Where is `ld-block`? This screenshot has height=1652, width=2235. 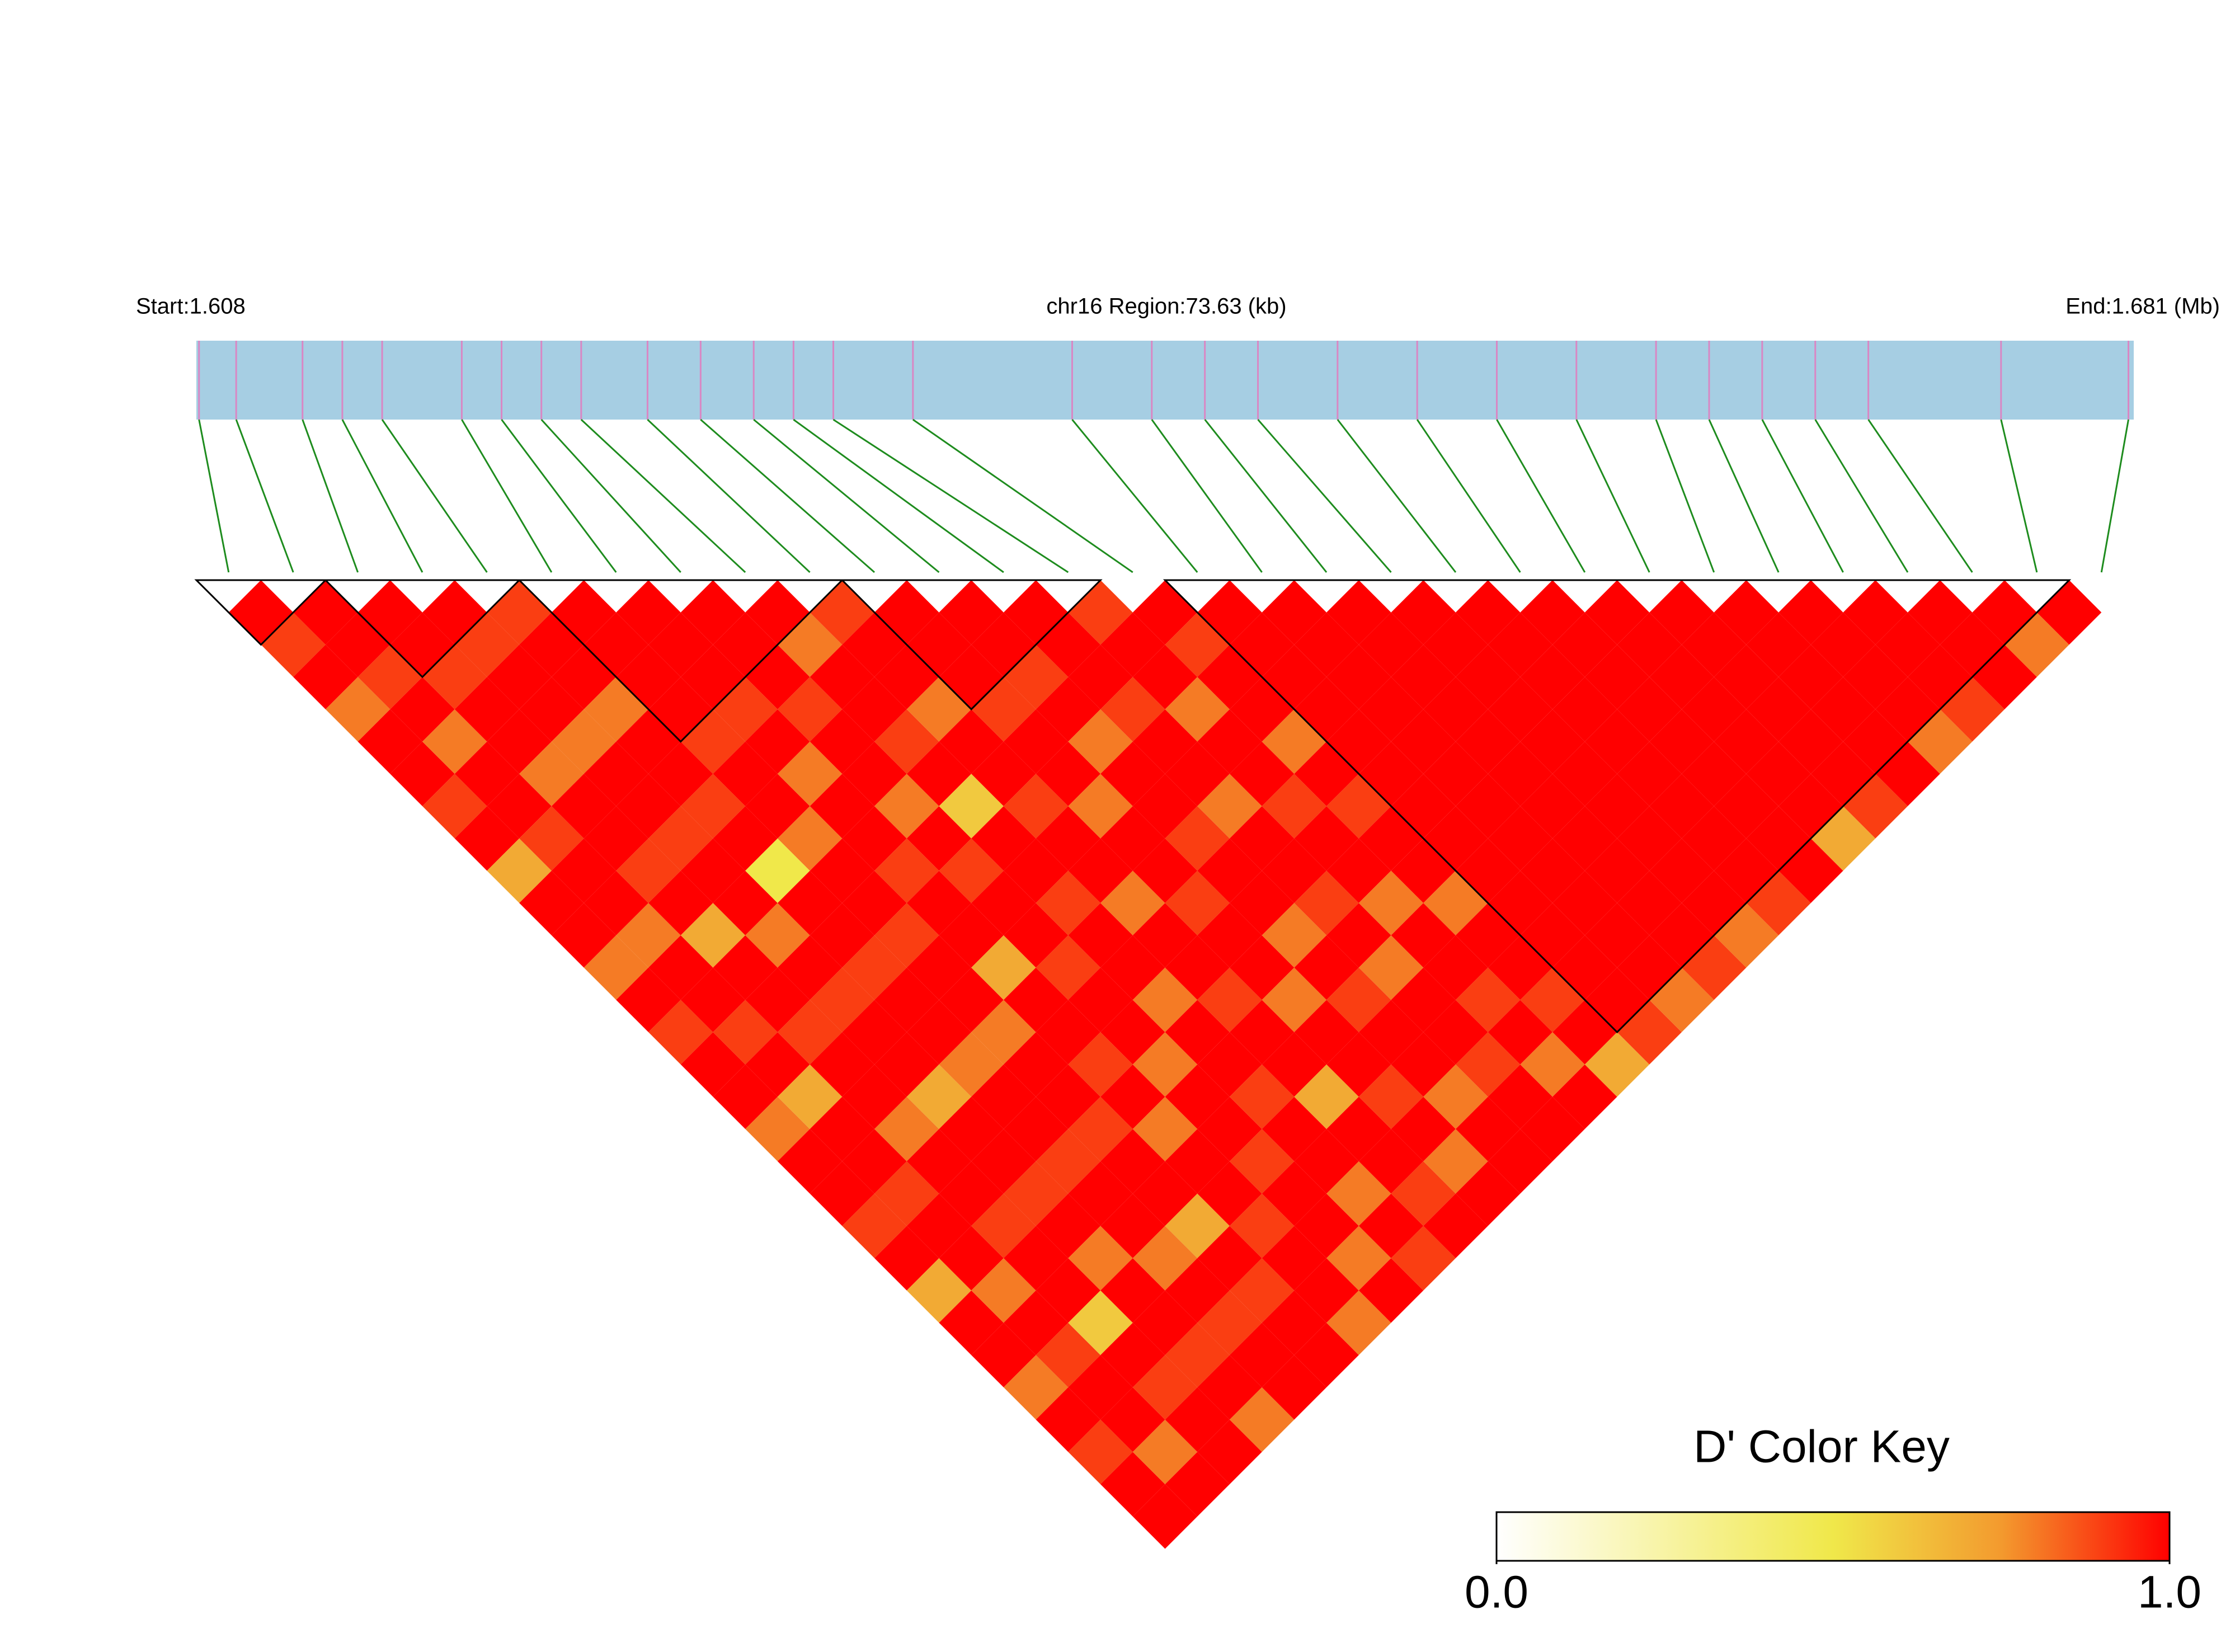 ld-block is located at coordinates (971, 645).